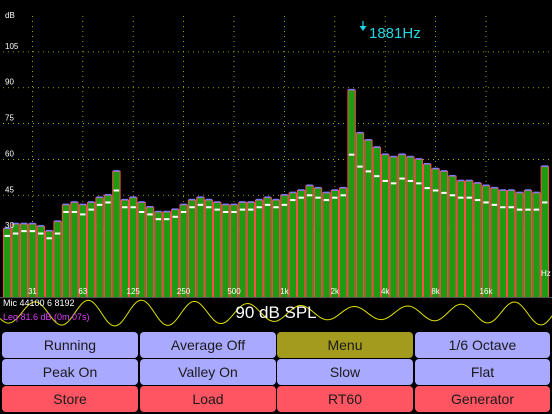 This screenshot has height=414, width=552. I want to click on flat-button: Flat, so click(482, 372).